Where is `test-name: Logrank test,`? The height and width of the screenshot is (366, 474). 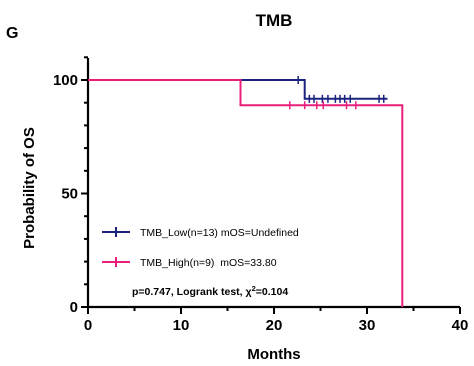
test-name: Logrank test, is located at coordinates (210, 292).